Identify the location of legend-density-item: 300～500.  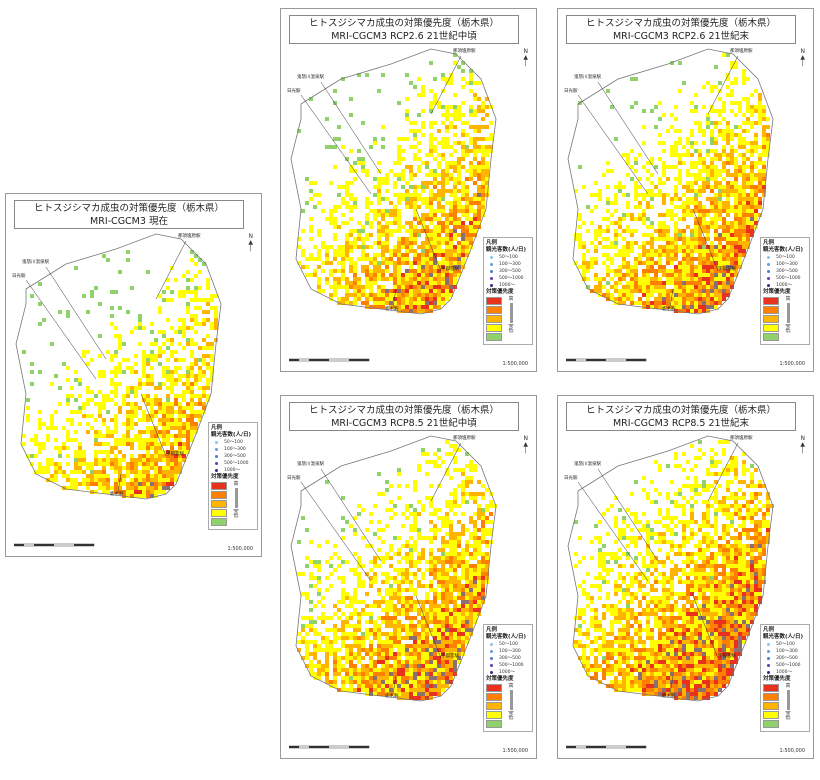
(233, 456).